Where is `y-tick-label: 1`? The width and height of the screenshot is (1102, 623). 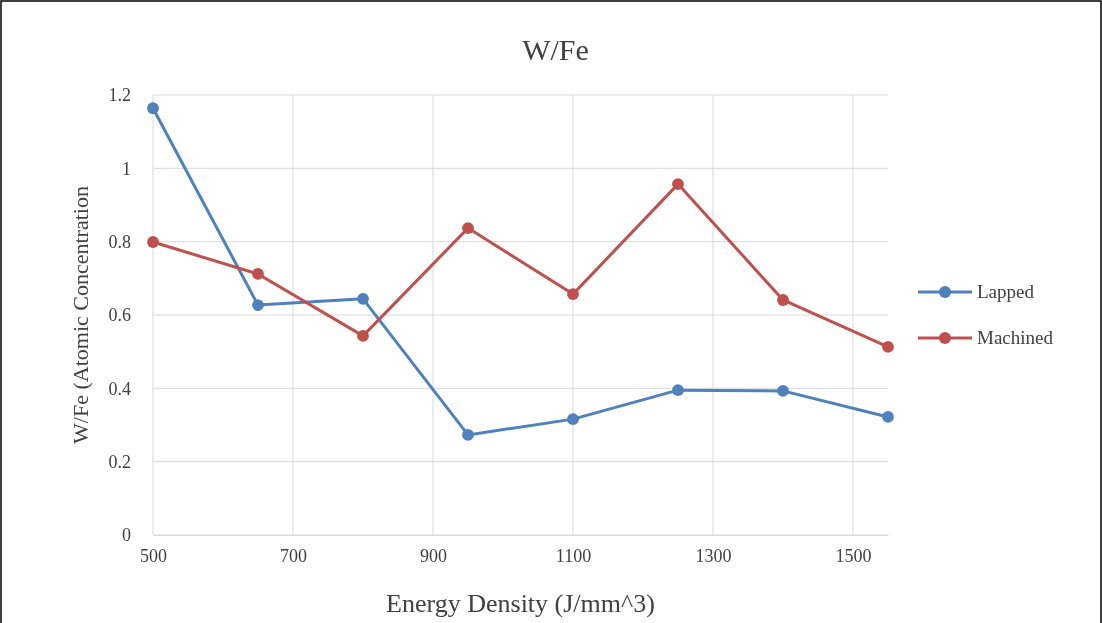 y-tick-label: 1 is located at coordinates (126, 168).